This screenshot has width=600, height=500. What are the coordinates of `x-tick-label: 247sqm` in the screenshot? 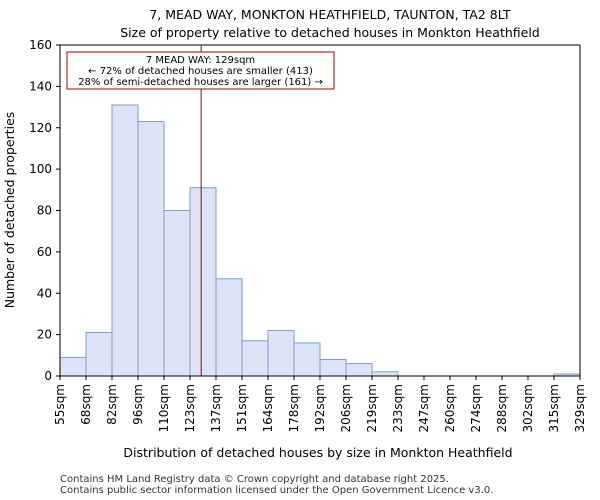 It's located at (424, 408).